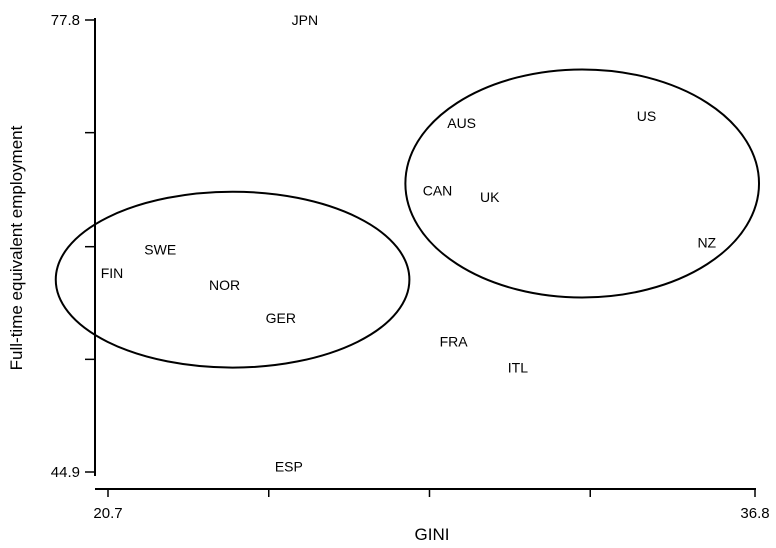  I want to click on point-label-fra: FRA, so click(454, 341).